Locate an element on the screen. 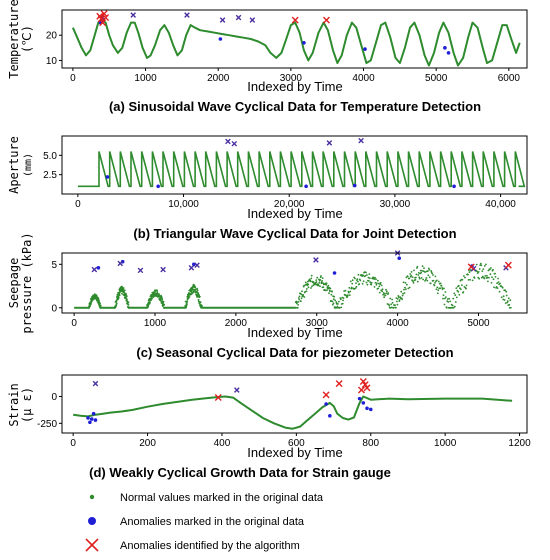 The width and height of the screenshot is (550, 560). x-tick-label: 20,000 is located at coordinates (289, 204).